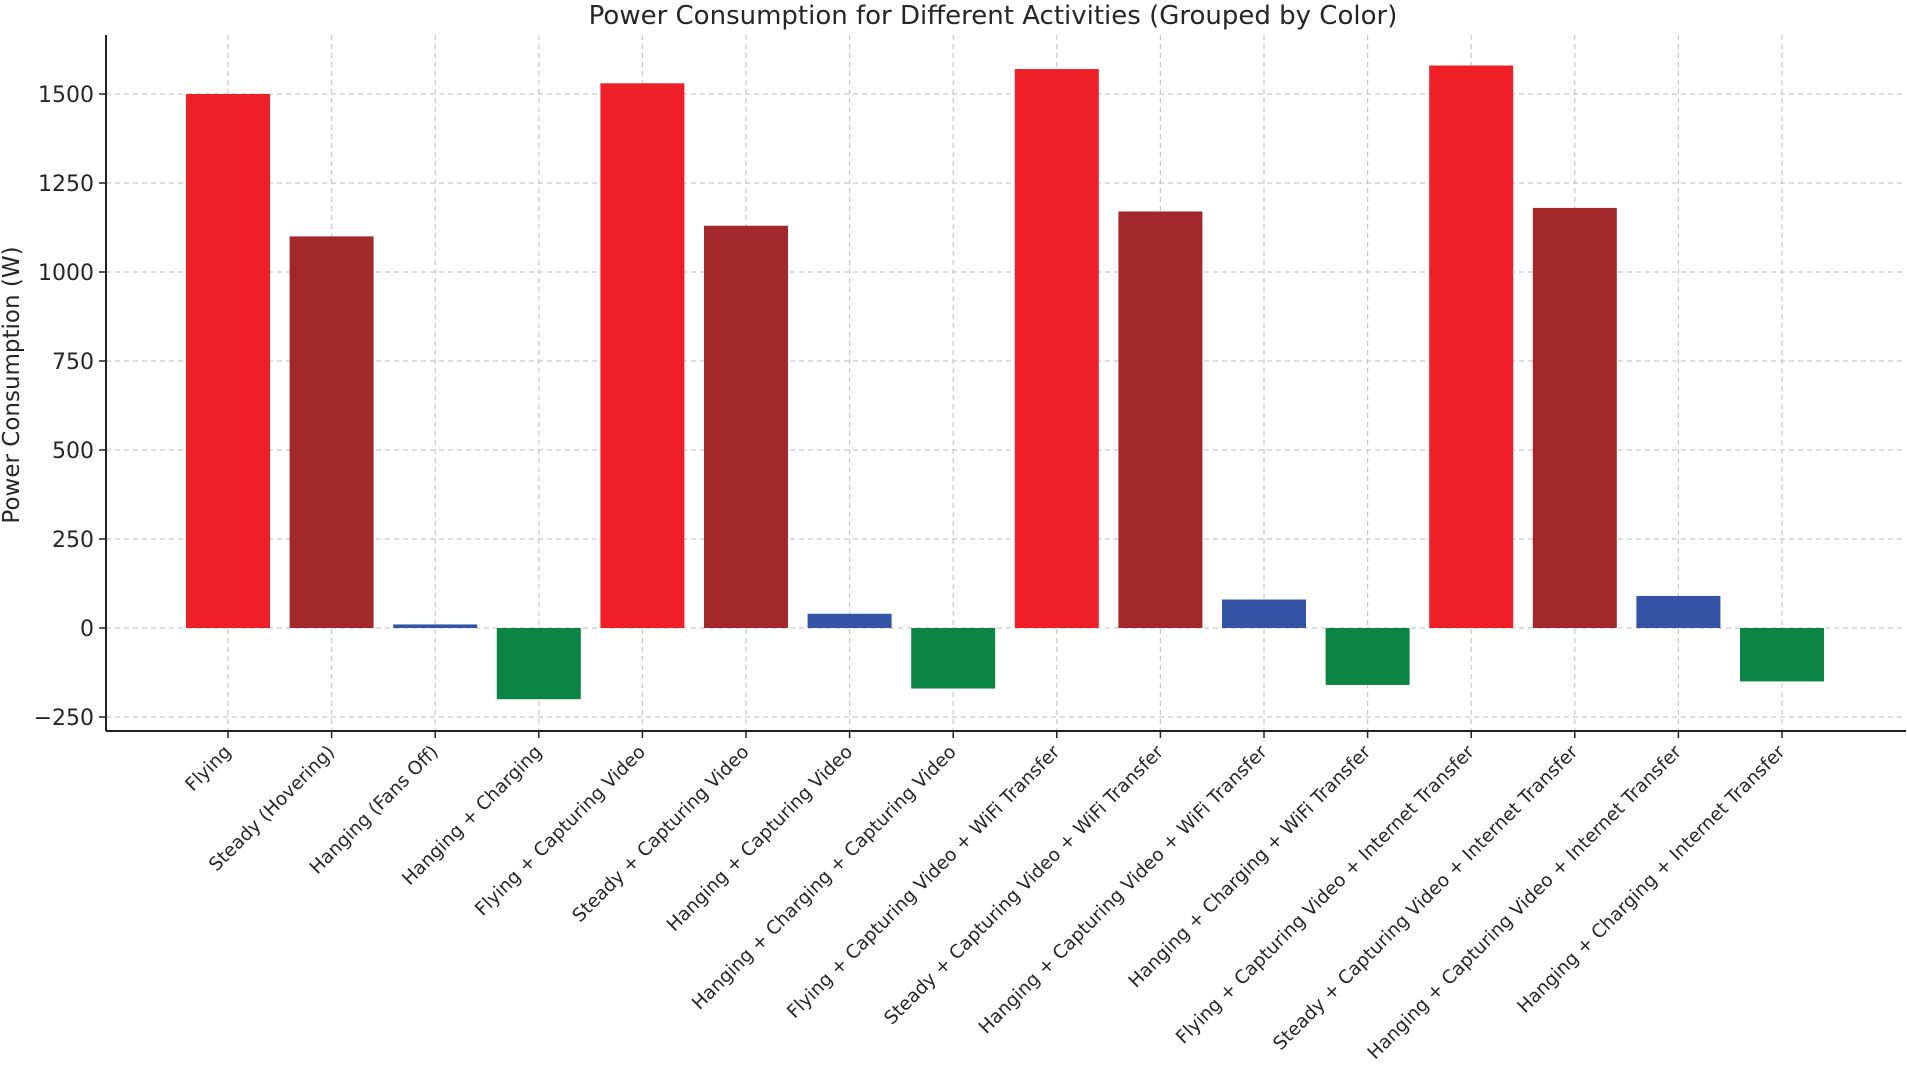 The width and height of the screenshot is (1907, 1070). Describe the element at coordinates (209, 769) in the screenshot. I see `x-tick-label: Flying` at that location.